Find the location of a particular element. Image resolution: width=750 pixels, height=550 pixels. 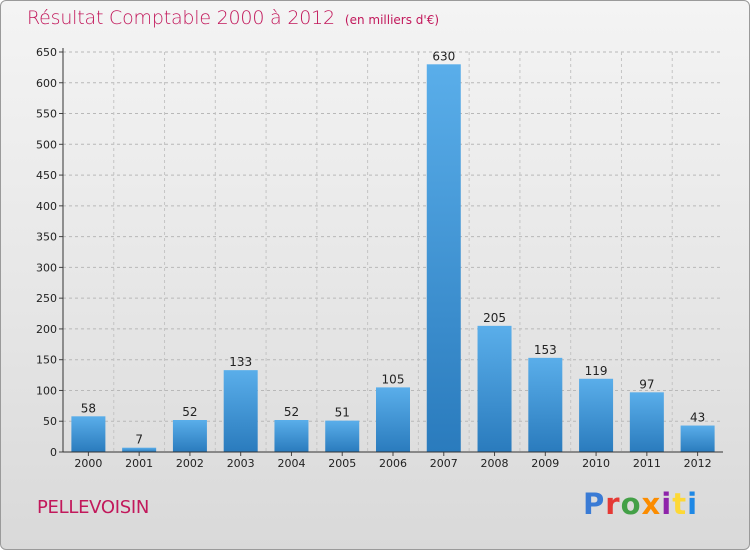

bar-value-label: 97 is located at coordinates (646, 384).